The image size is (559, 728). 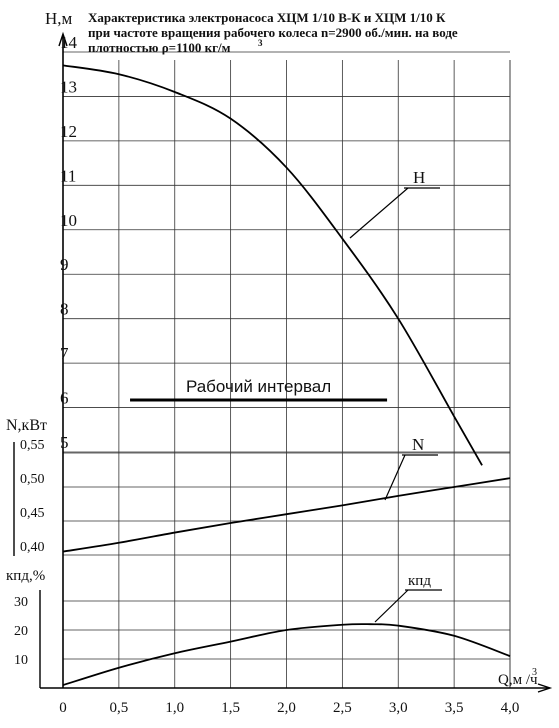 What do you see at coordinates (454, 708) in the screenshot?
I see `x-tick-label: 3,5` at bounding box center [454, 708].